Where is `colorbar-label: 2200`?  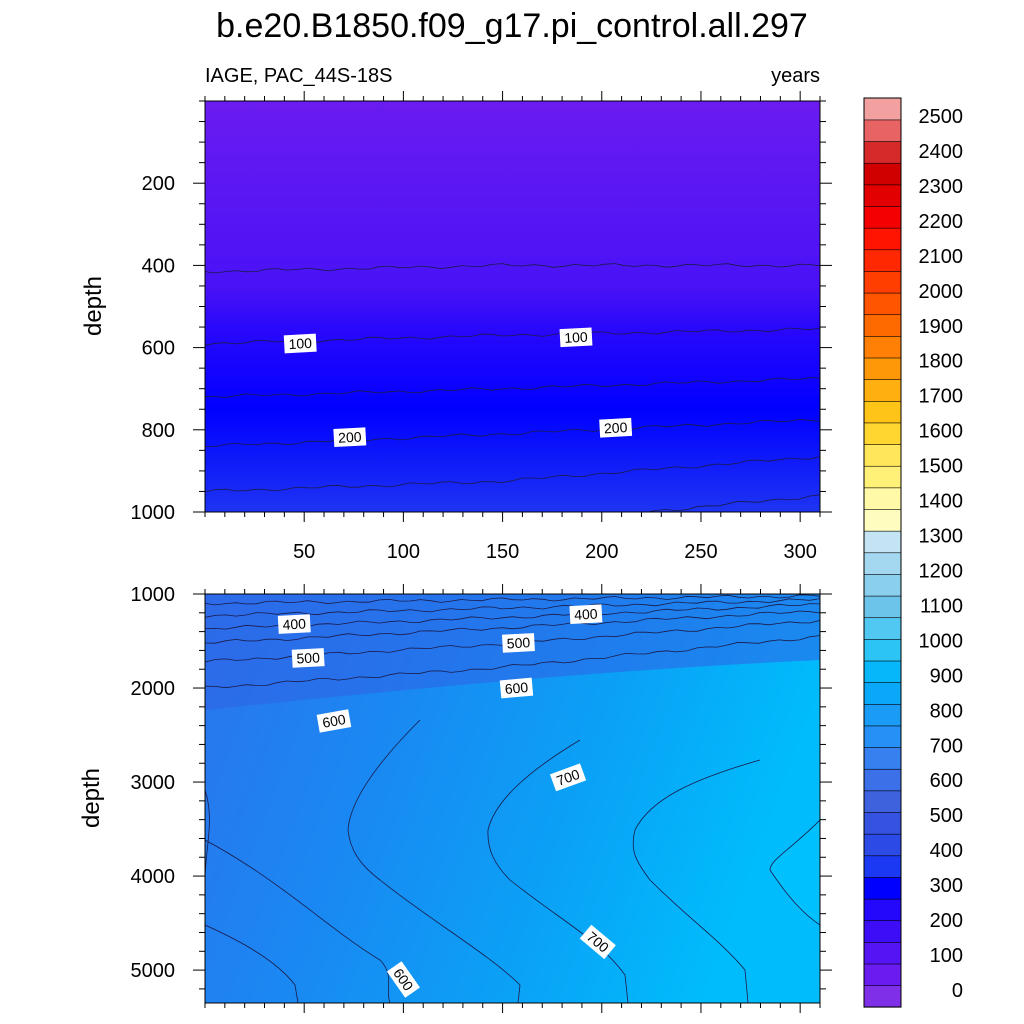
colorbar-label: 2200 is located at coordinates (941, 222).